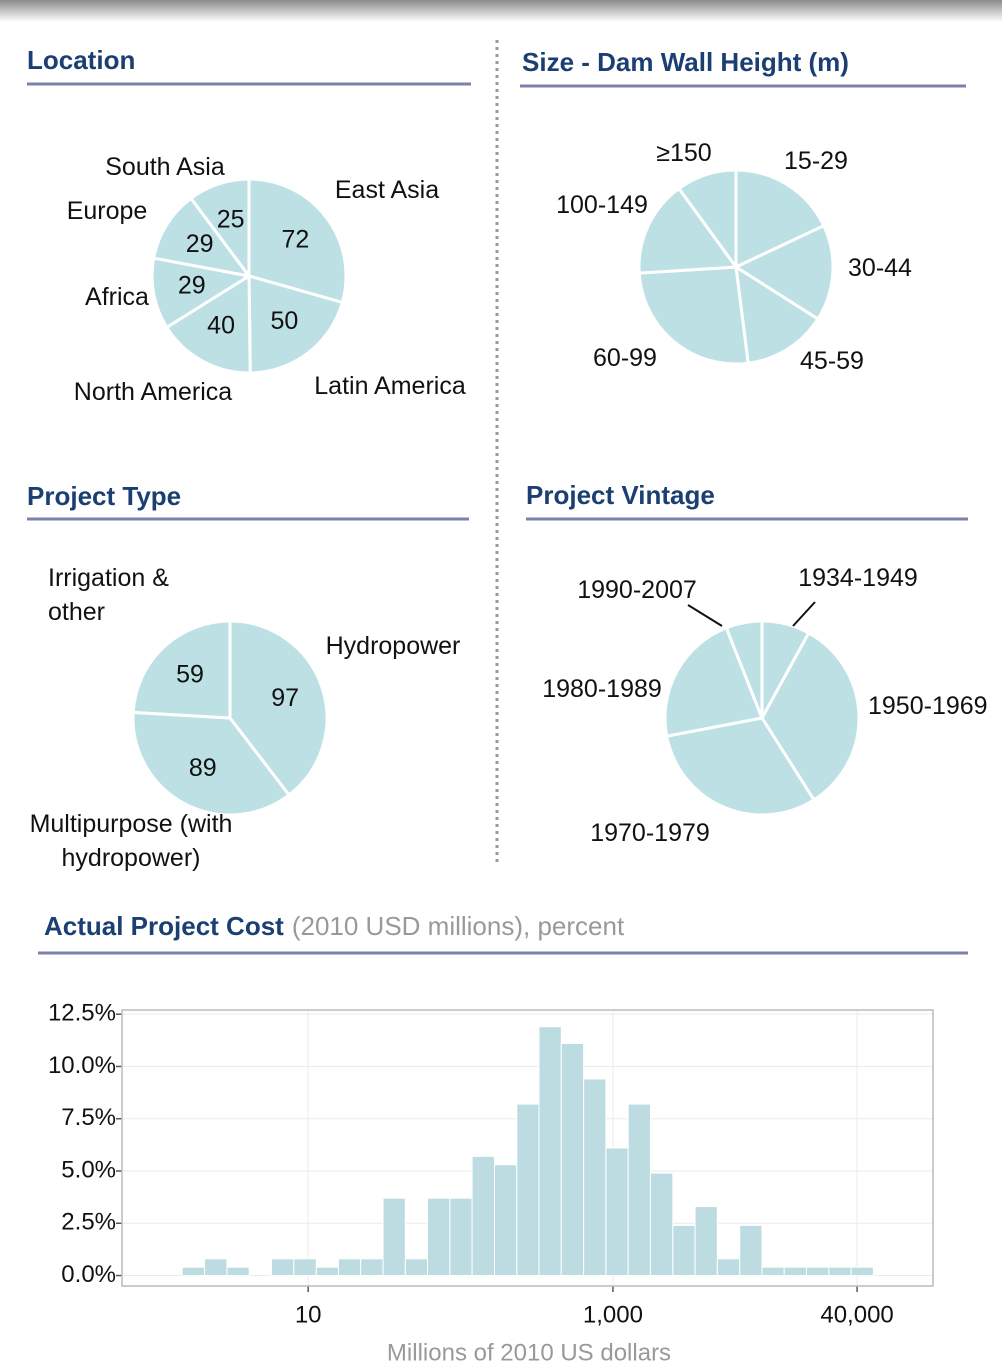 This screenshot has height=1367, width=1002. Describe the element at coordinates (637, 590) in the screenshot. I see `slice-label: 1990-2007` at that location.